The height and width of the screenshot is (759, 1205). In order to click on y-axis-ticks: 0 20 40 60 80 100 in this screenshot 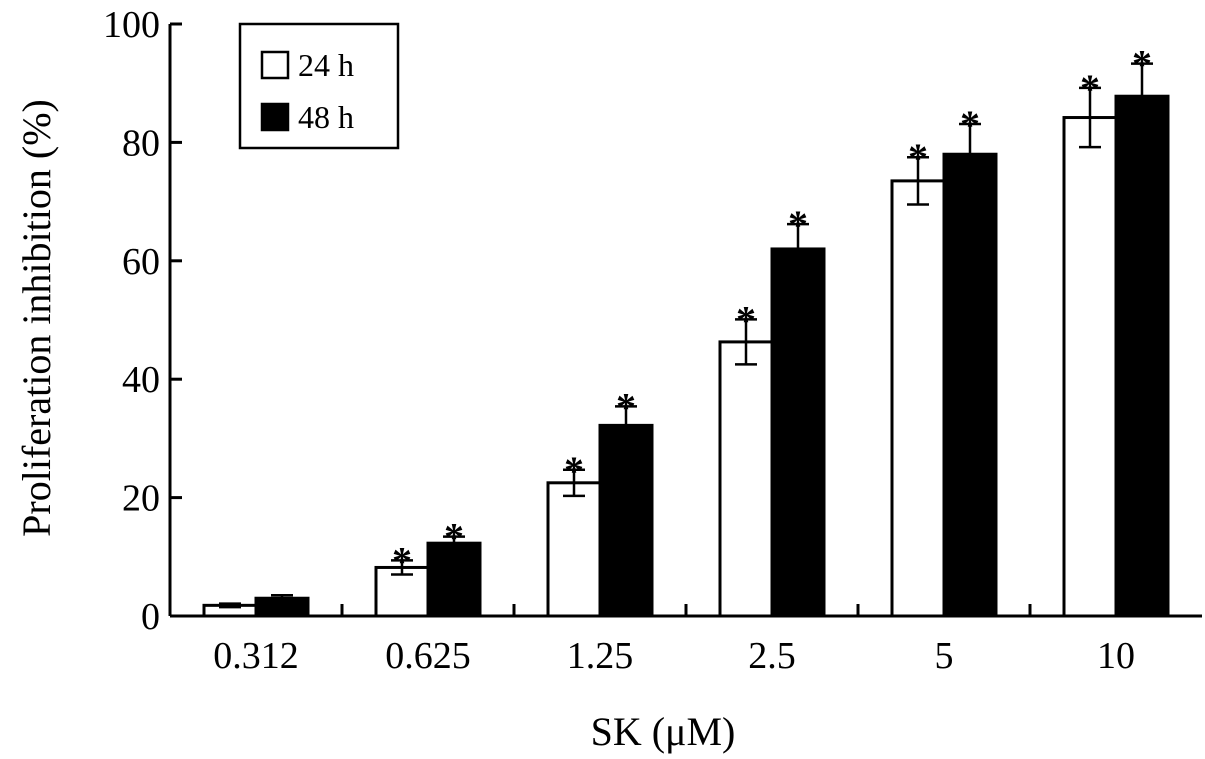, I will do `click(142, 321)`.